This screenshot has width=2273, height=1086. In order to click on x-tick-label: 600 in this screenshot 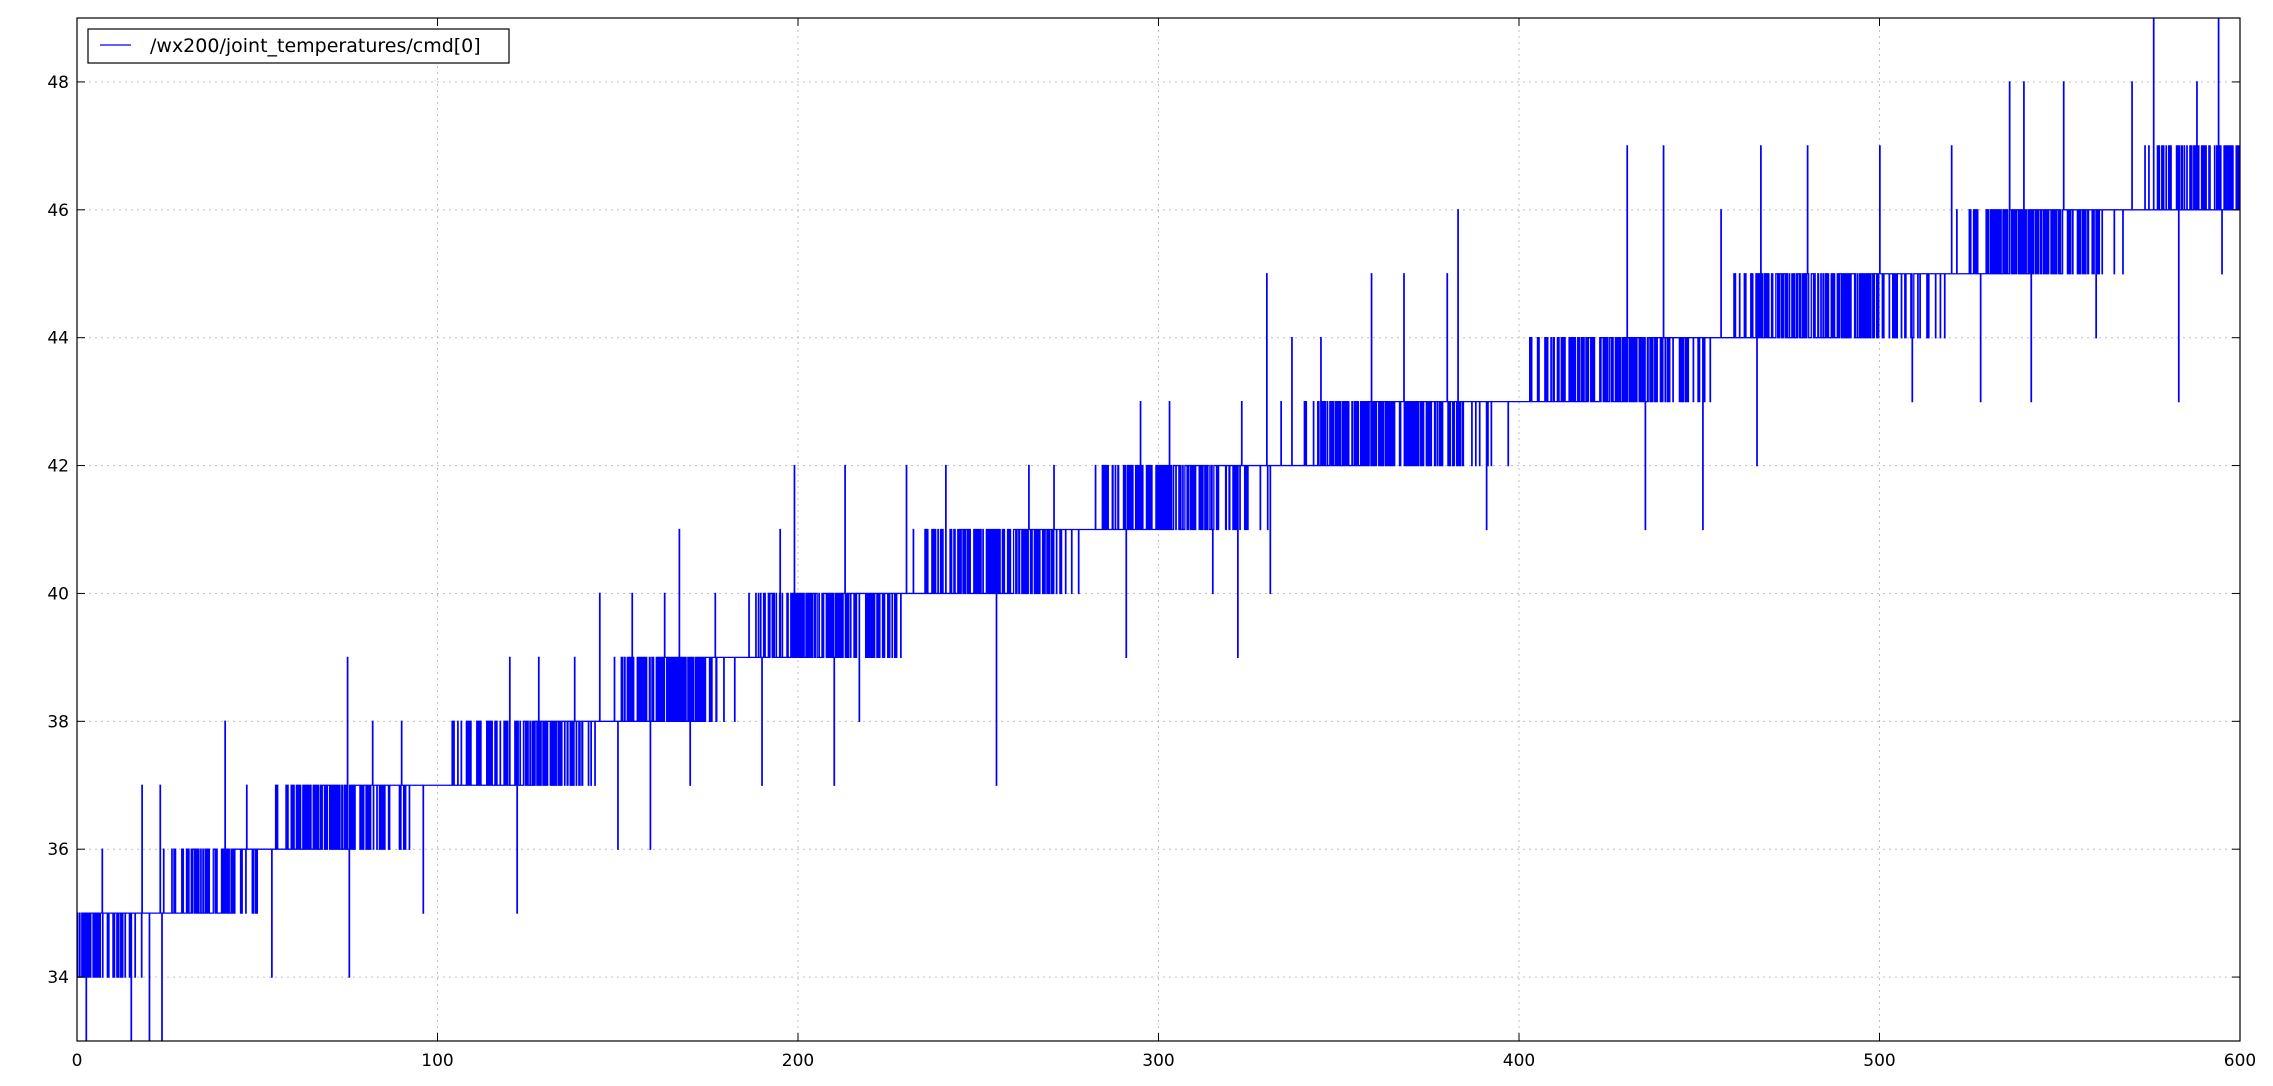, I will do `click(2240, 1061)`.